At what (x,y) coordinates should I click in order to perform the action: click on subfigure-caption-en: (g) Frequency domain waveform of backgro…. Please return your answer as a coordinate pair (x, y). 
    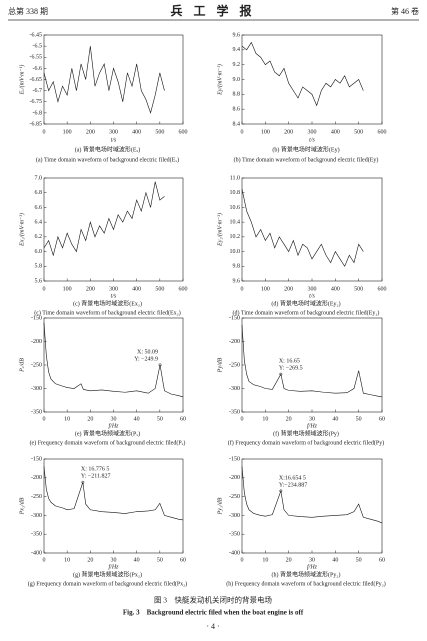
    Looking at the image, I should click on (108, 583).